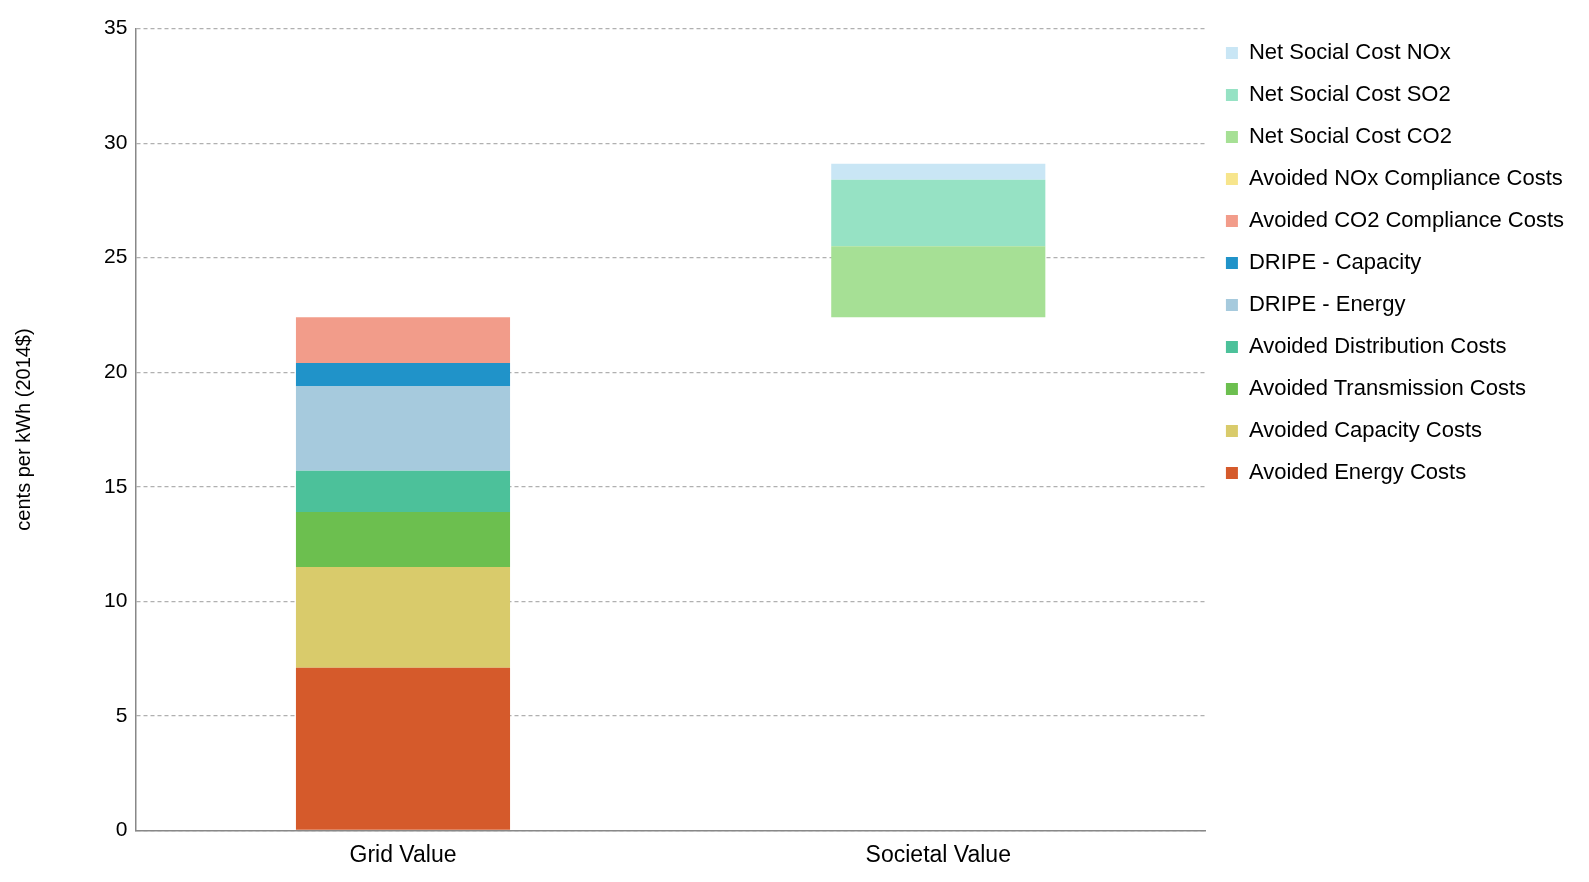 This screenshot has height=882, width=1589. I want to click on legend-label: Avoided Energy Costs, so click(1357, 472).